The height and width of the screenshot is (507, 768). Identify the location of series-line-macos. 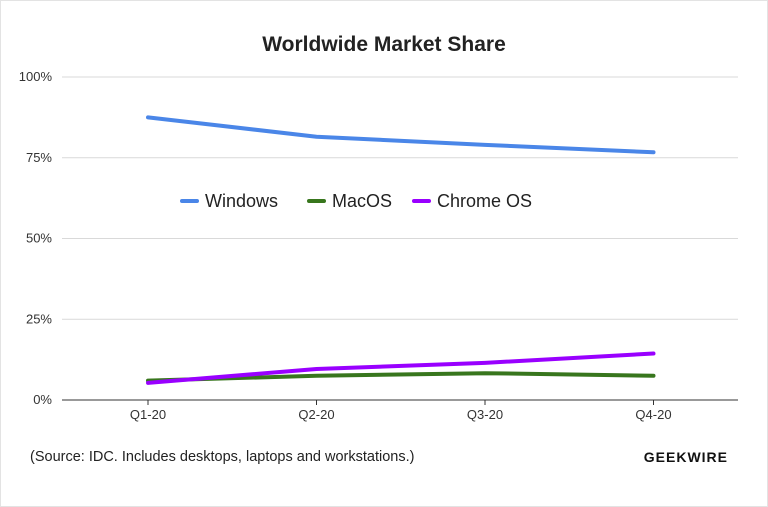
(401, 377).